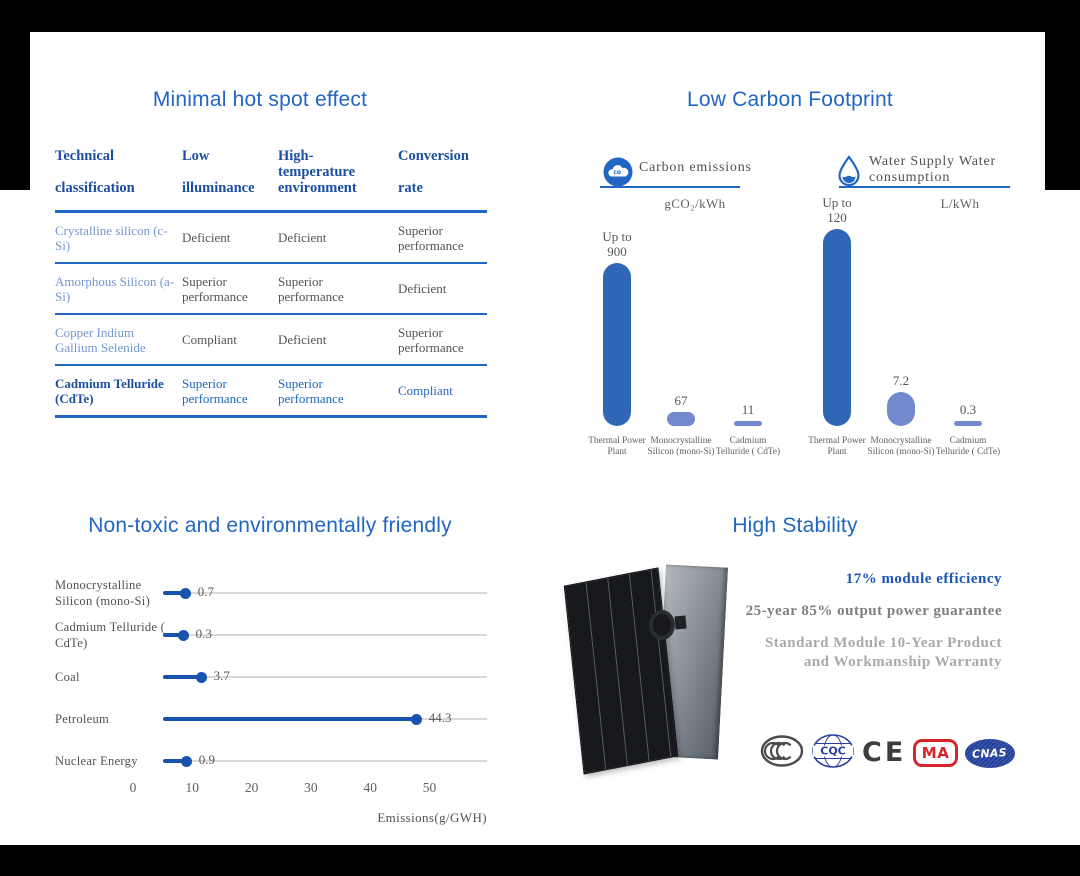 This screenshot has height=876, width=1080. Describe the element at coordinates (317, 188) in the screenshot. I see `header-line: environment` at that location.